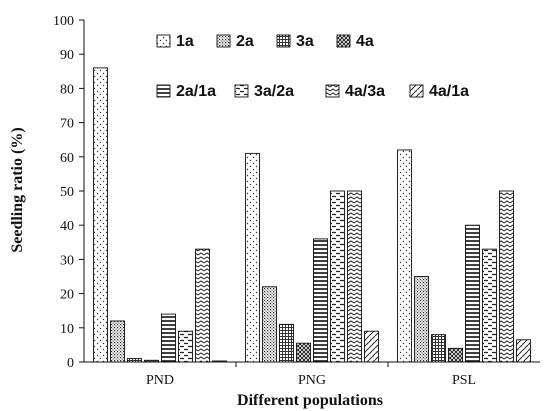 The width and height of the screenshot is (548, 411). Describe the element at coordinates (404, 256) in the screenshot. I see `bar-PSL-1a` at that location.